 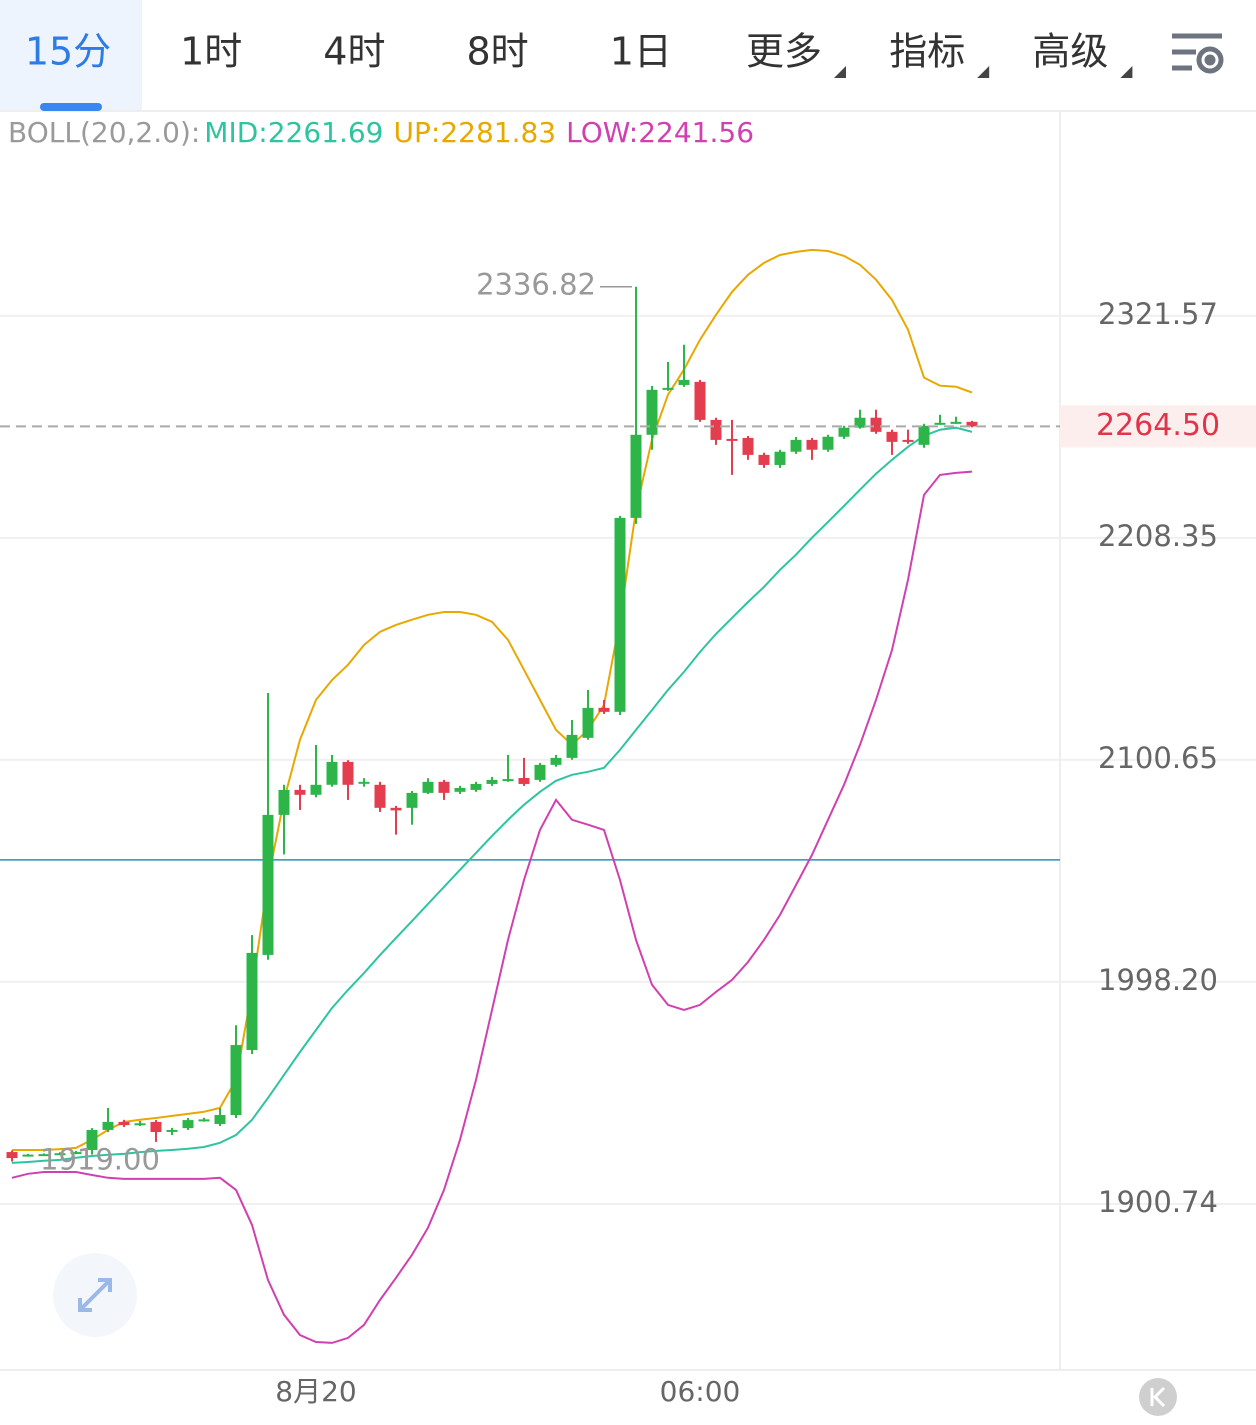 What do you see at coordinates (68, 52) in the screenshot?
I see `tab: 15分` at bounding box center [68, 52].